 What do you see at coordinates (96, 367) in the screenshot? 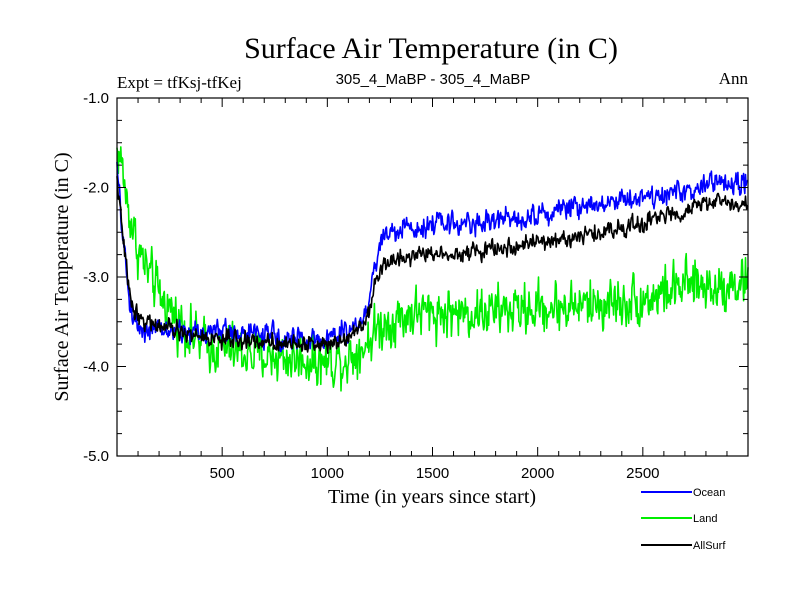
I see `y-tick-label: -4.0` at bounding box center [96, 367].